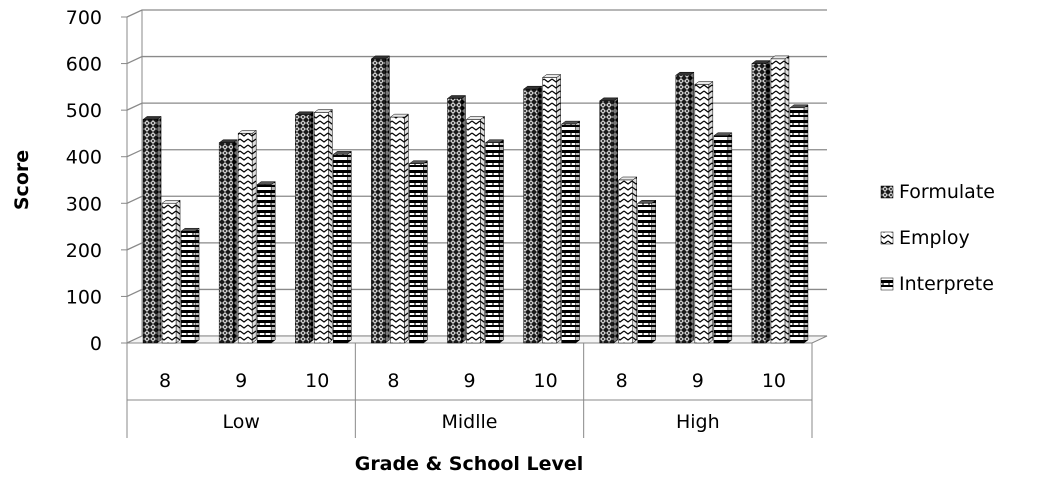 The height and width of the screenshot is (479, 1058). What do you see at coordinates (84, 297) in the screenshot?
I see `y-tick-label: 100` at bounding box center [84, 297].